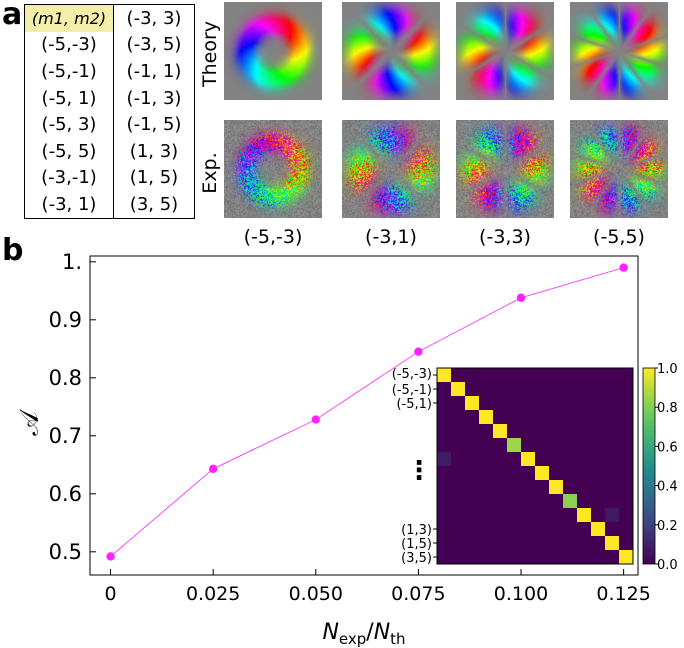 The image size is (684, 648). What do you see at coordinates (69, 71) in the screenshot?
I see `table-cell: (-5,-1)` at bounding box center [69, 71].